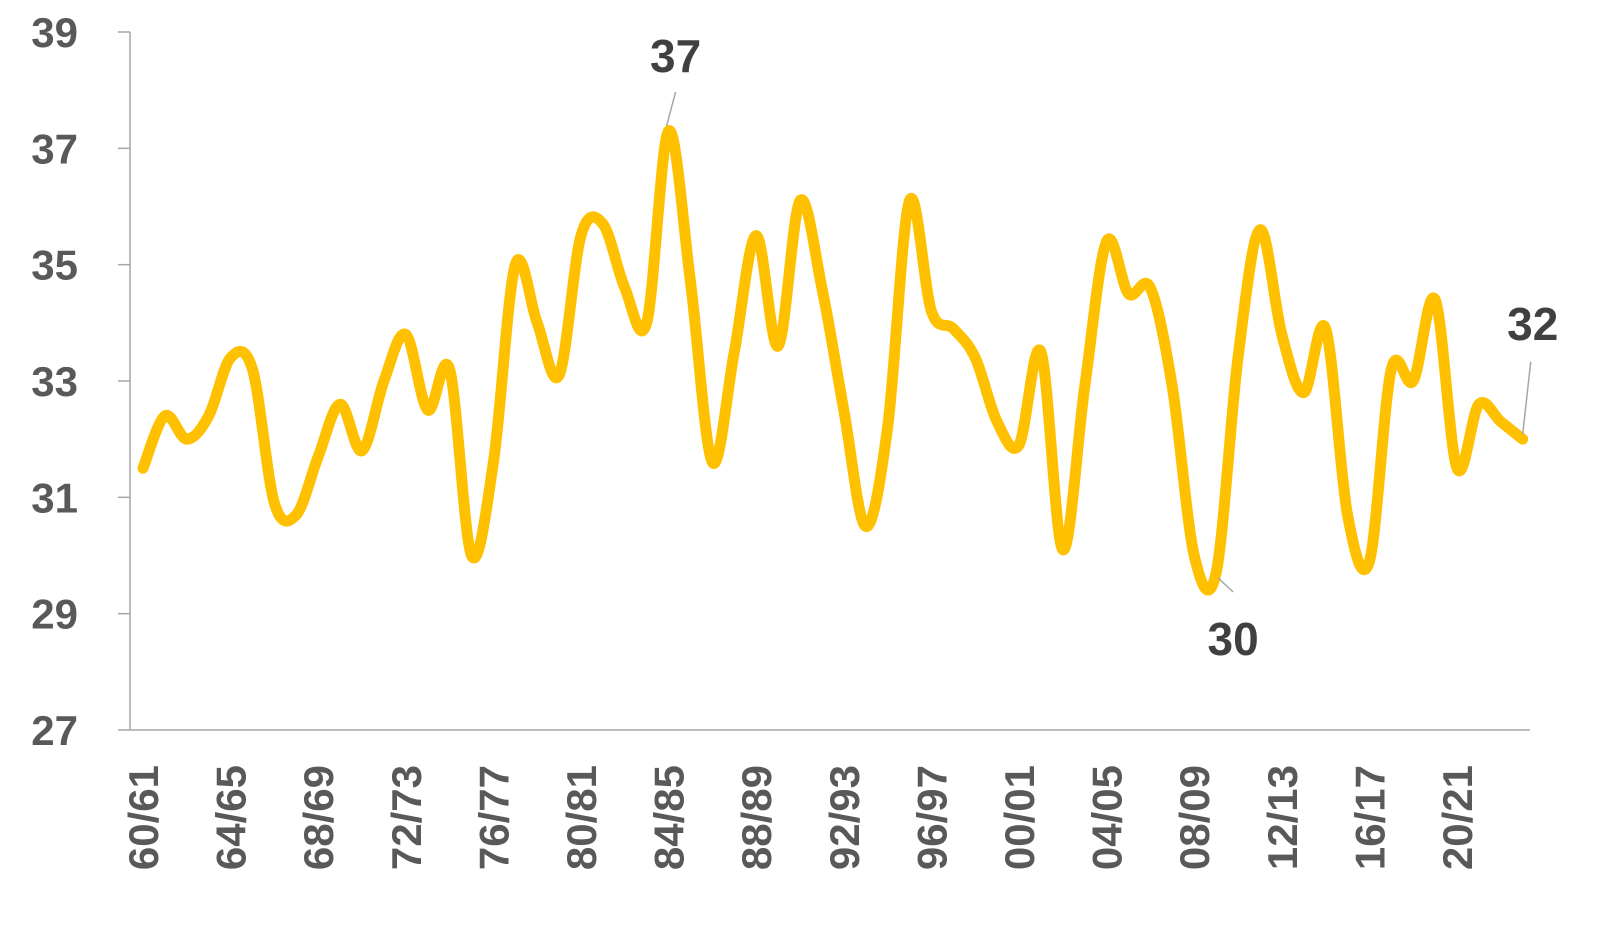 The height and width of the screenshot is (938, 1600). What do you see at coordinates (1233, 639) in the screenshot?
I see `data-label: 30` at bounding box center [1233, 639].